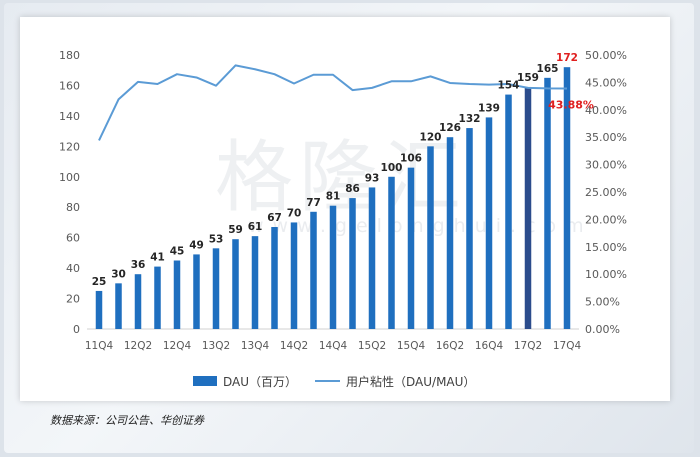  What do you see at coordinates (73, 268) in the screenshot?
I see `left-tick-label: 40` at bounding box center [73, 268].